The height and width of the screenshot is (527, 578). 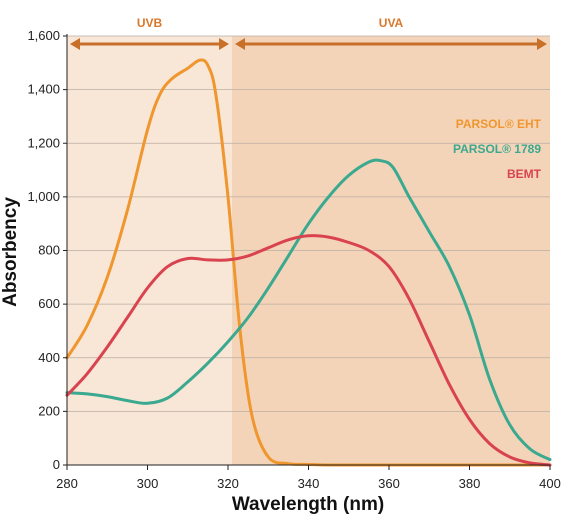 I want to click on x-tick-label-1: 300, so click(x=148, y=483).